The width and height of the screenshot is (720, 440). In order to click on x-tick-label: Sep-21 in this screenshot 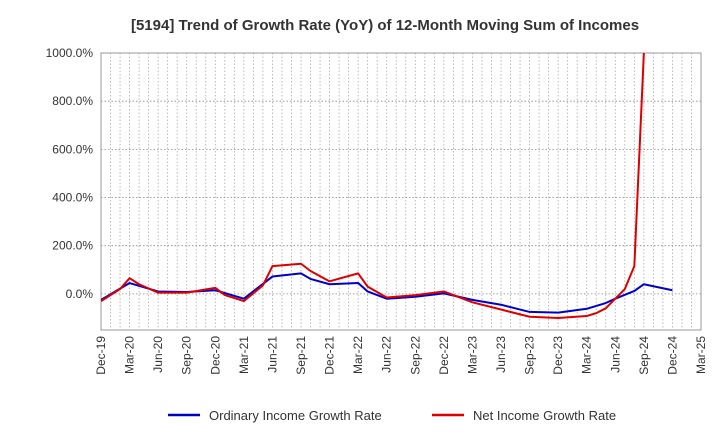, I will do `click(301, 355)`.